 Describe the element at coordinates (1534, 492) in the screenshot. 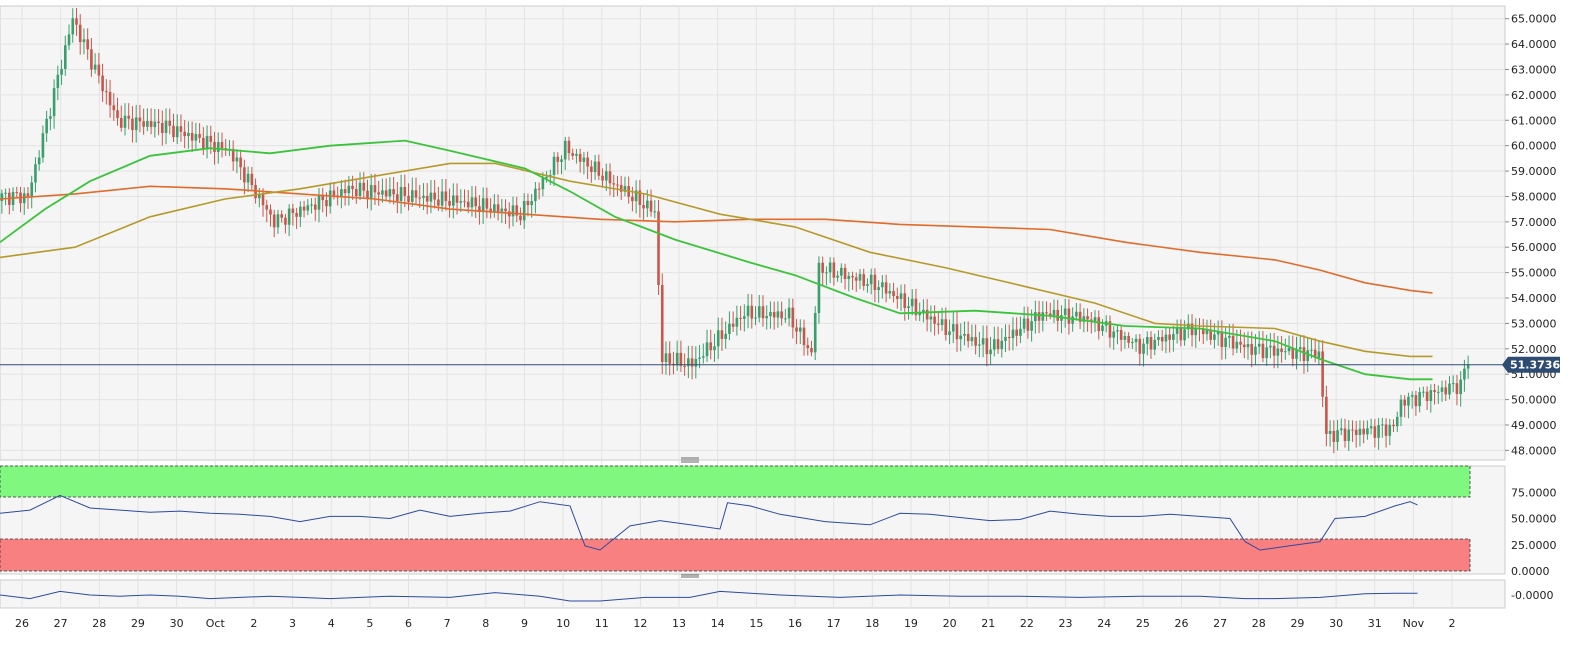

I see `rsi-tick-label: 75.0000` at that location.